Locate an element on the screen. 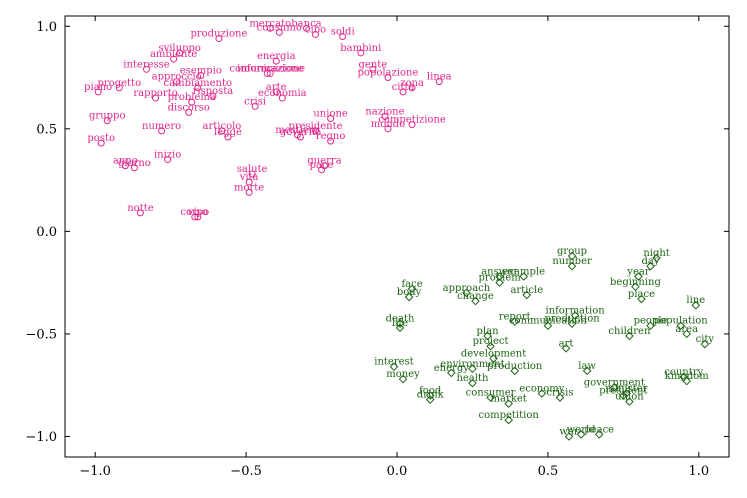  data-point-label: inizio is located at coordinates (167, 155).